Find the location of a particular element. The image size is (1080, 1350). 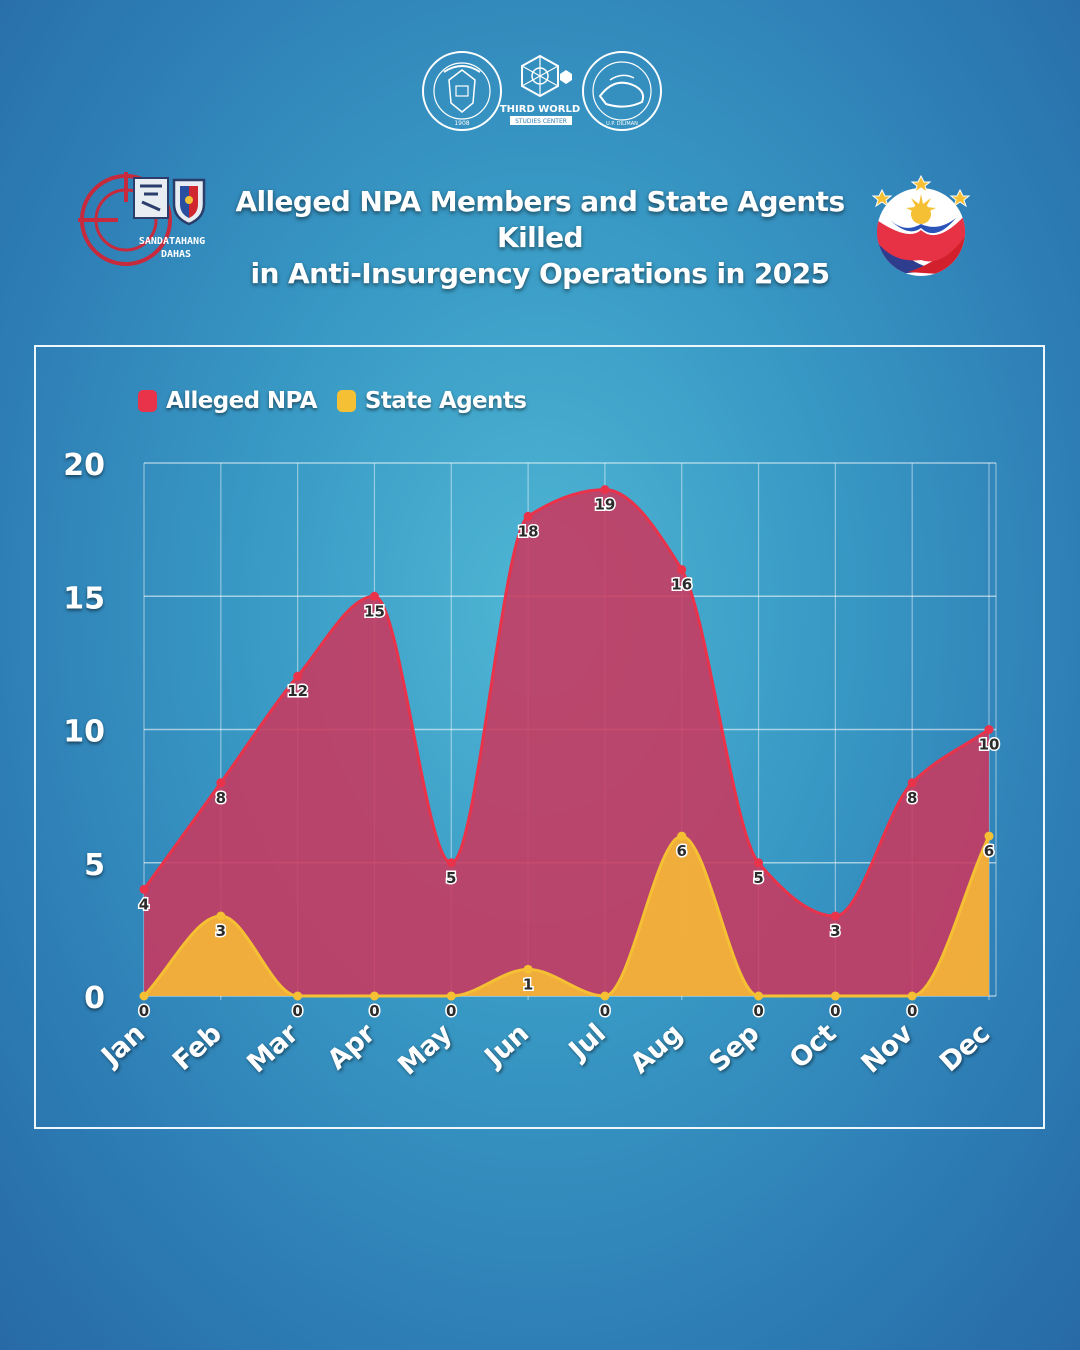

data-label-npa-sep: 5 is located at coordinates (758, 878).